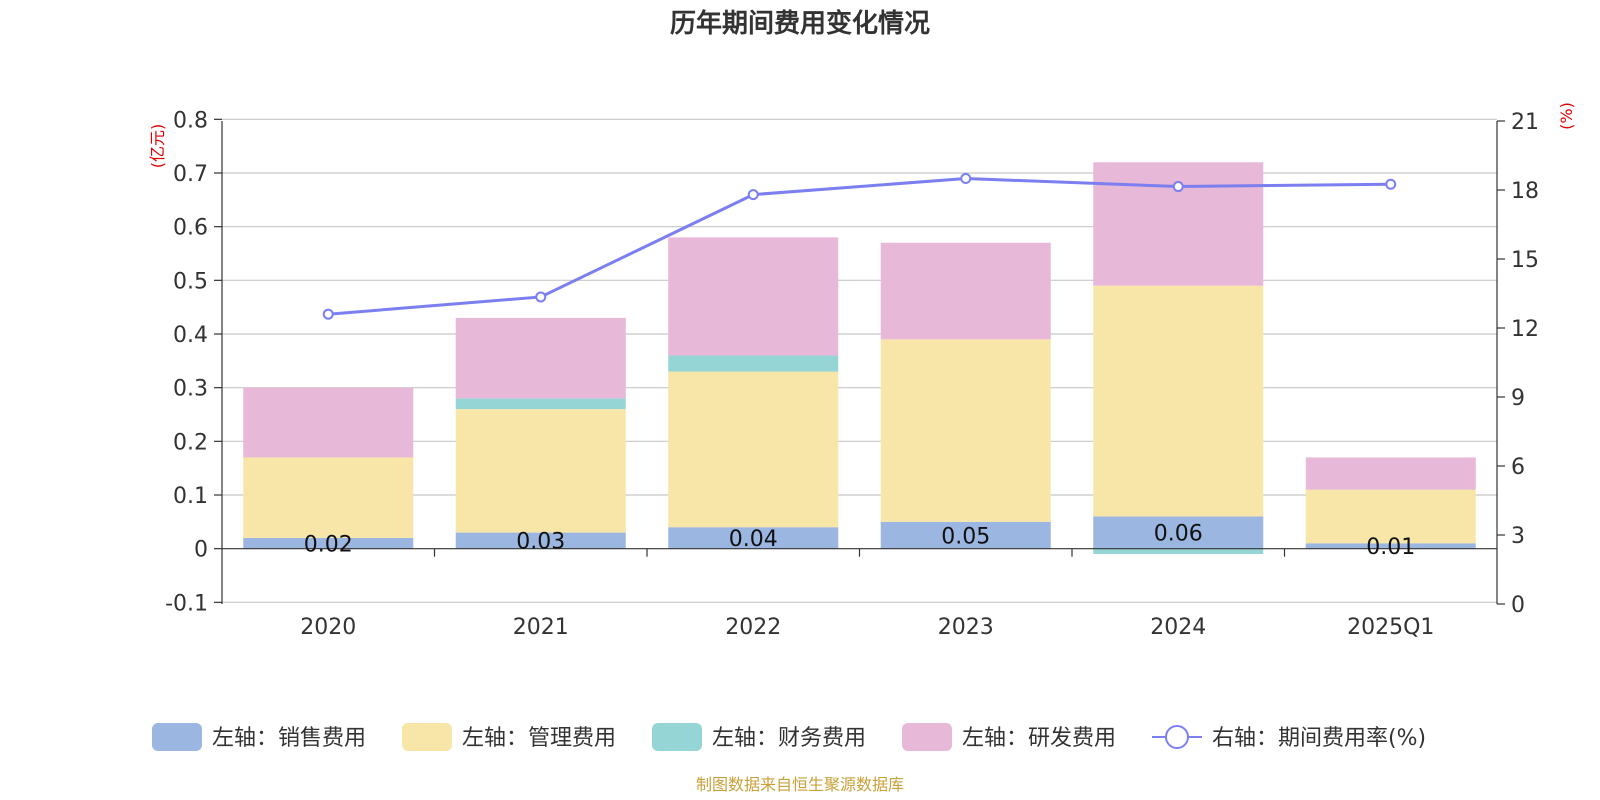 Image resolution: width=1600 pixels, height=800 pixels. Describe the element at coordinates (1518, 605) in the screenshot. I see `right-tick-label: 0` at that location.